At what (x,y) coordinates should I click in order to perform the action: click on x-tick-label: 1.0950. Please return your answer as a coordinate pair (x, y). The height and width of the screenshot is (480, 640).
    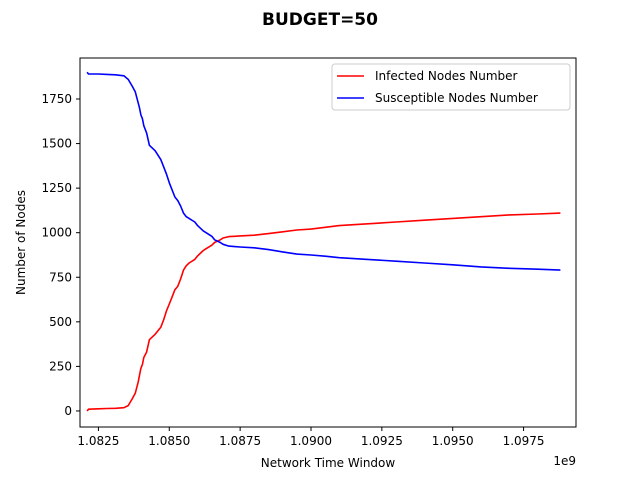
    Looking at the image, I should click on (453, 441).